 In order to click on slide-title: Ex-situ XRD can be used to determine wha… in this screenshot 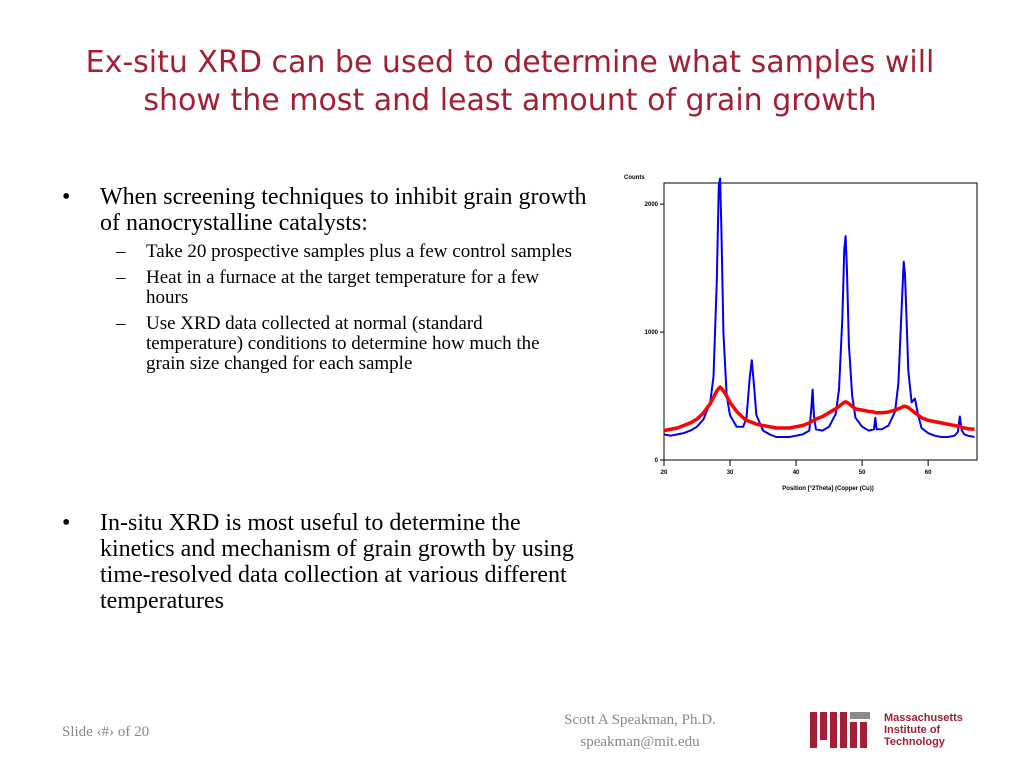, I will do `click(510, 81)`.